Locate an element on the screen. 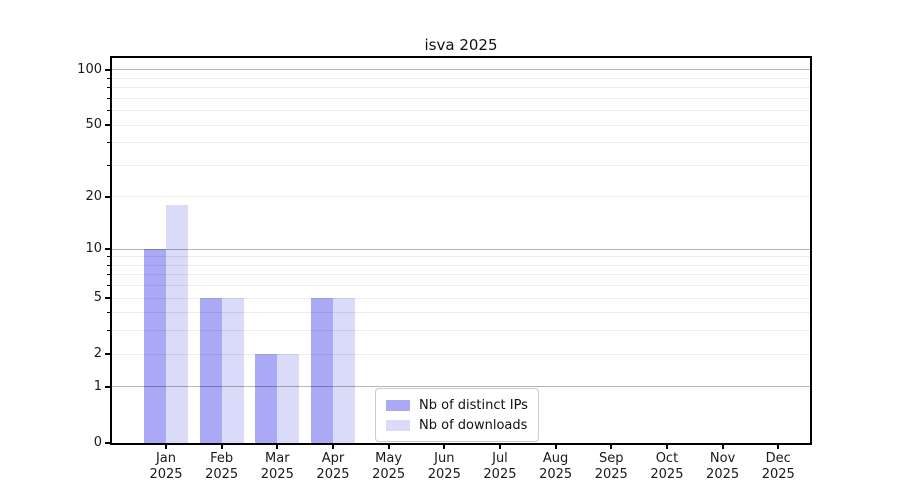 The image size is (900, 500). x-tick-label-may: May 2025 is located at coordinates (389, 466).